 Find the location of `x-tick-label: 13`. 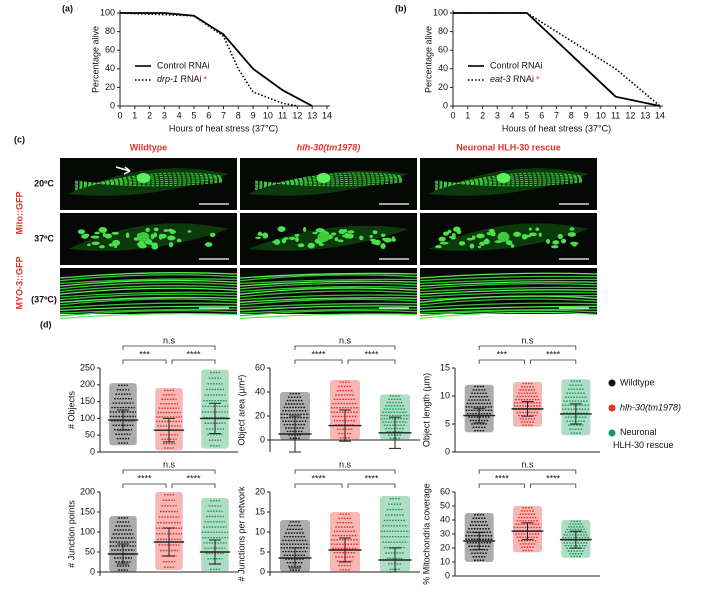

x-tick-label: 13 is located at coordinates (312, 115).